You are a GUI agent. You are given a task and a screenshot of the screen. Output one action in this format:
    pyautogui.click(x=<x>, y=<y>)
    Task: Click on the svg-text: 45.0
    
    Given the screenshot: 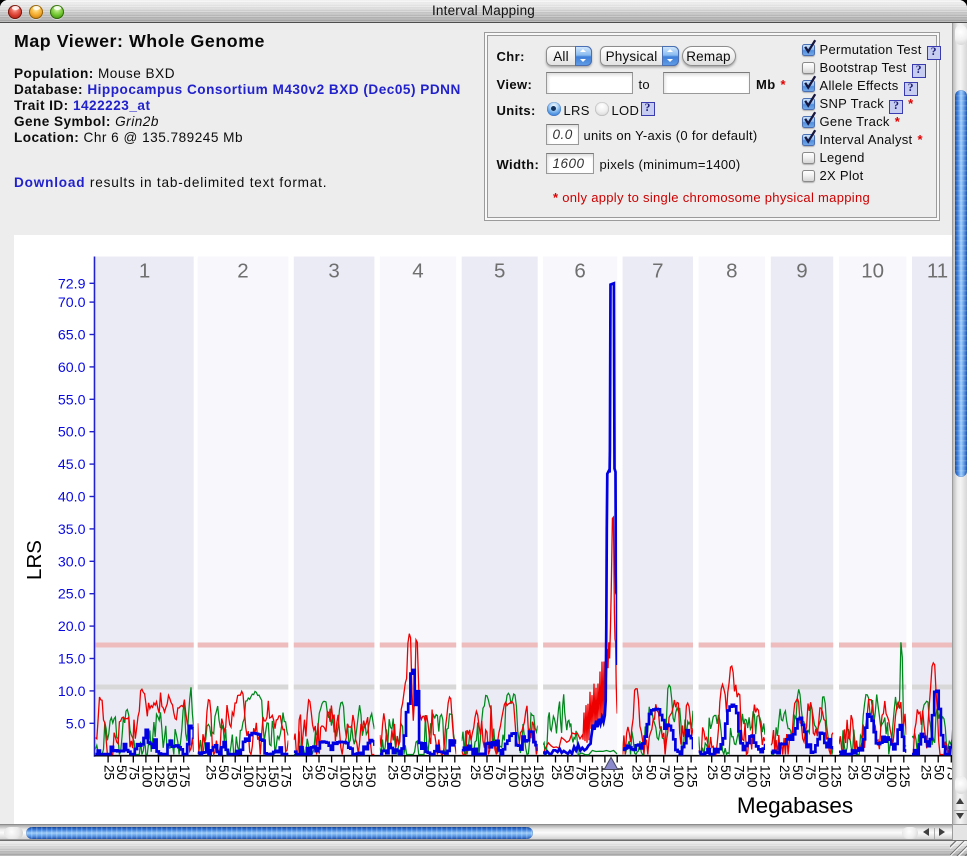 What is the action you would take?
    pyautogui.click(x=72, y=465)
    